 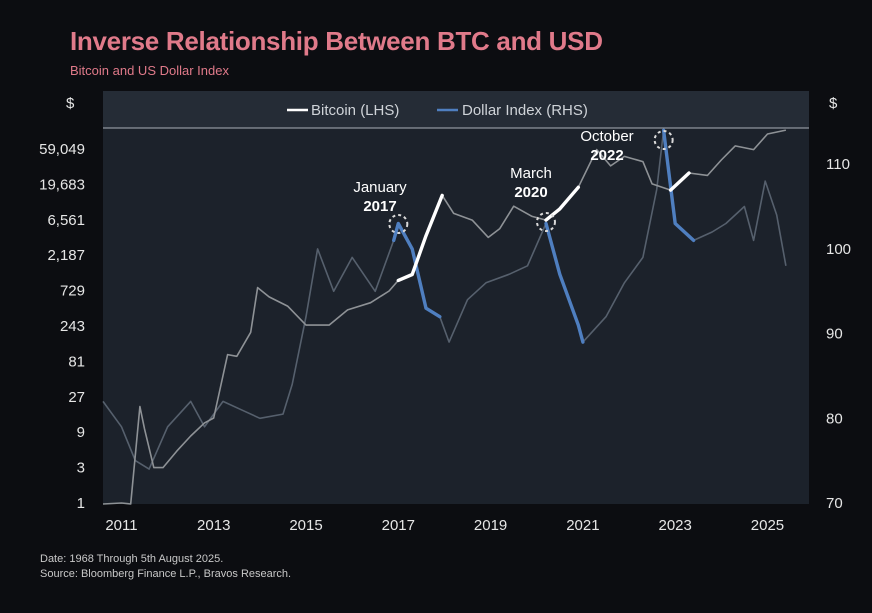 I want to click on y-left-tick: 9, so click(x=81, y=432).